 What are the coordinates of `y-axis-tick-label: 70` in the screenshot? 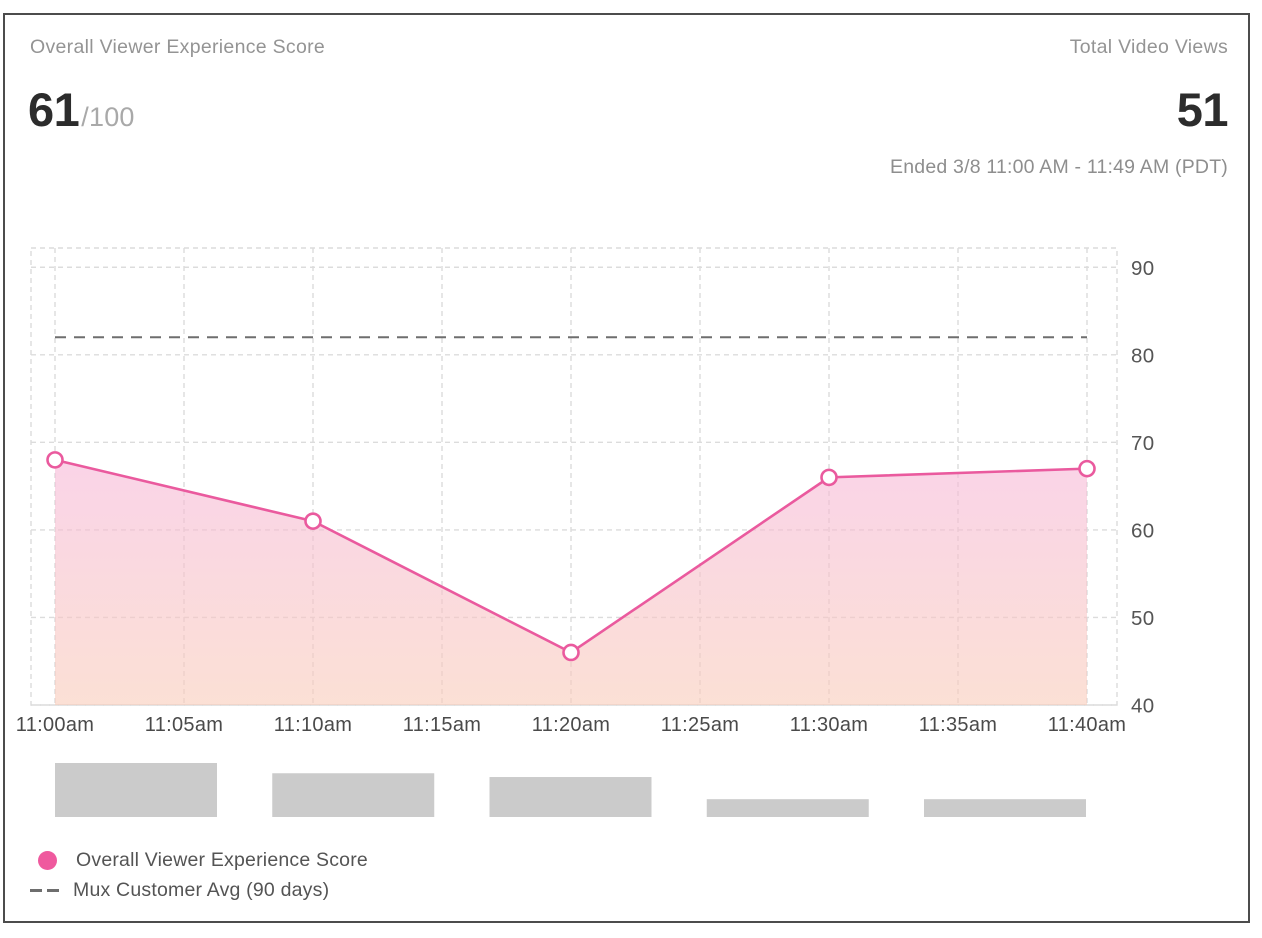 It's located at (1142, 443).